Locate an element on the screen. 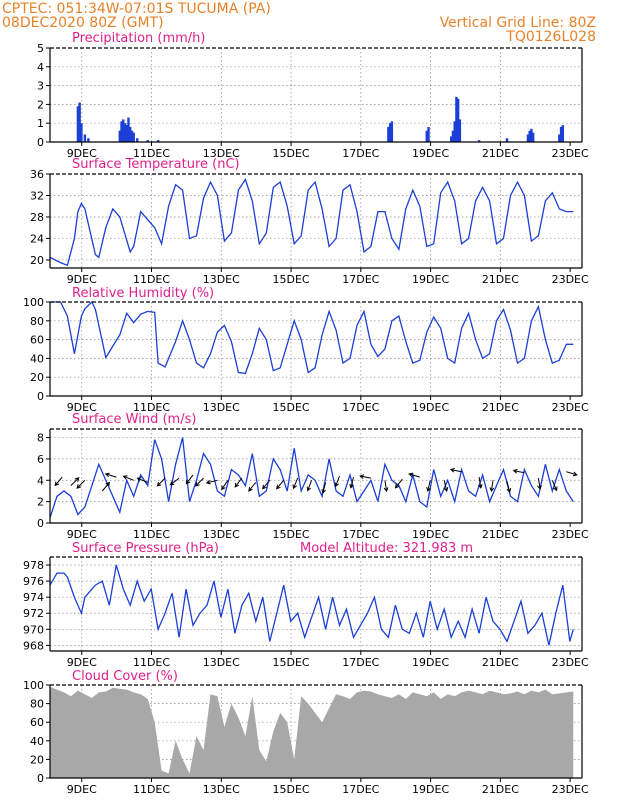 Image resolution: width=618 pixels, height=800 pixels. header-line2-left: 08DEC2020 80Z (GMT) is located at coordinates (83, 23).